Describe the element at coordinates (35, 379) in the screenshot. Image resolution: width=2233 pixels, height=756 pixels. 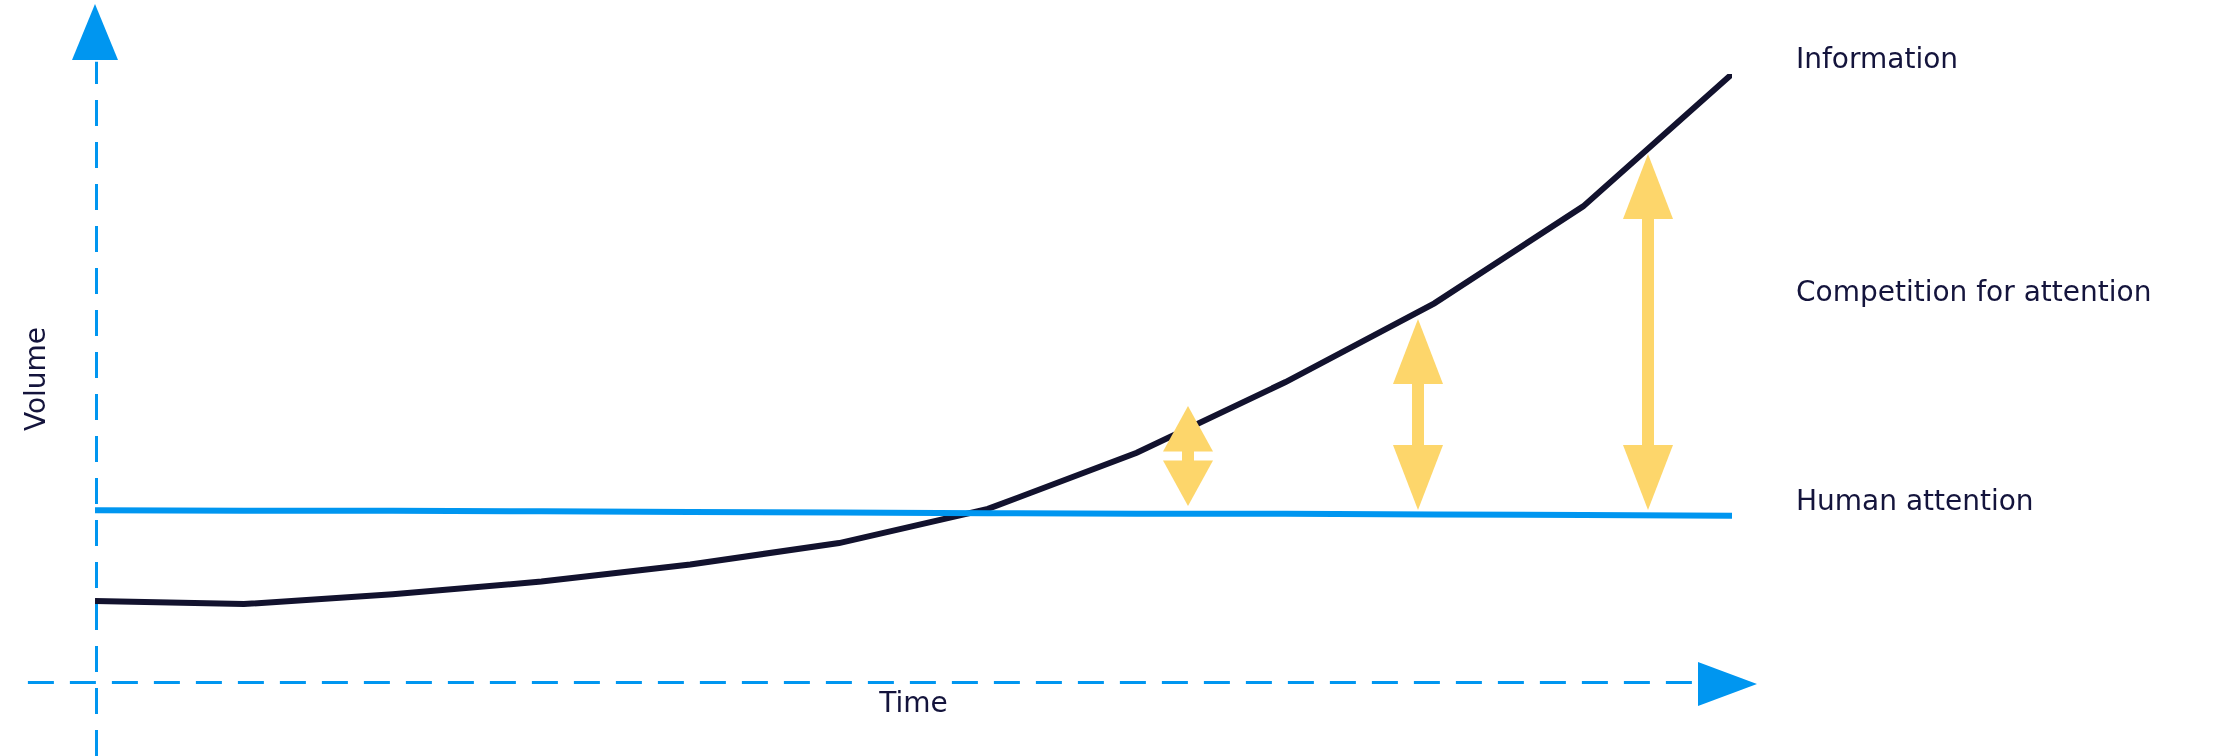
I see `y-axis-title: Volume` at that location.